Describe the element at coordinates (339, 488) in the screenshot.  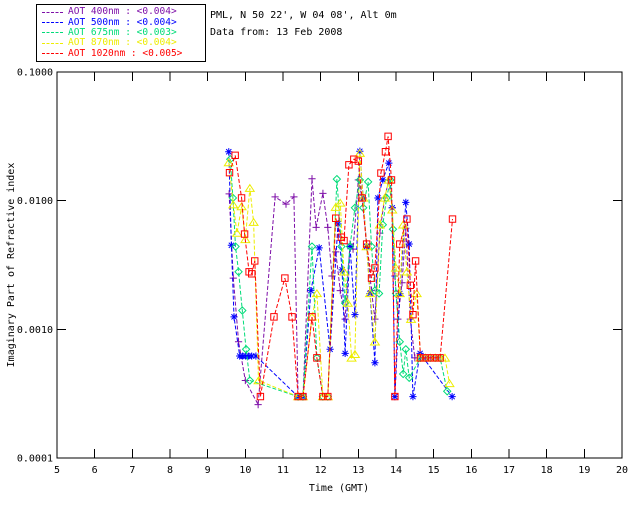
I see `x-axis-label: Time (GMT)` at that location.